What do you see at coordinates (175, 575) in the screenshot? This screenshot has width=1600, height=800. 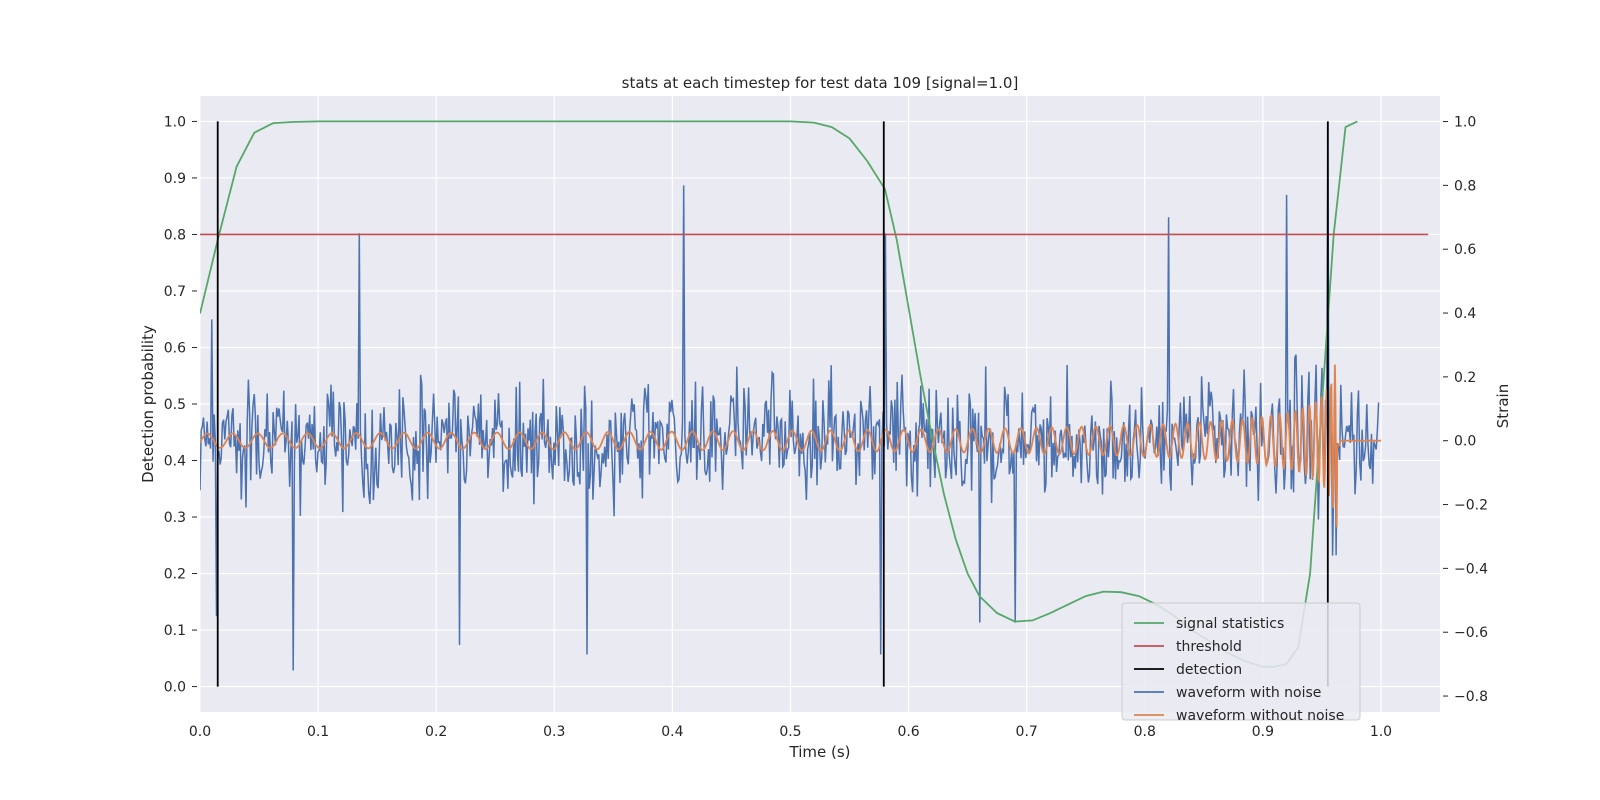 I see `y-tick-label: 0.2` at bounding box center [175, 575].